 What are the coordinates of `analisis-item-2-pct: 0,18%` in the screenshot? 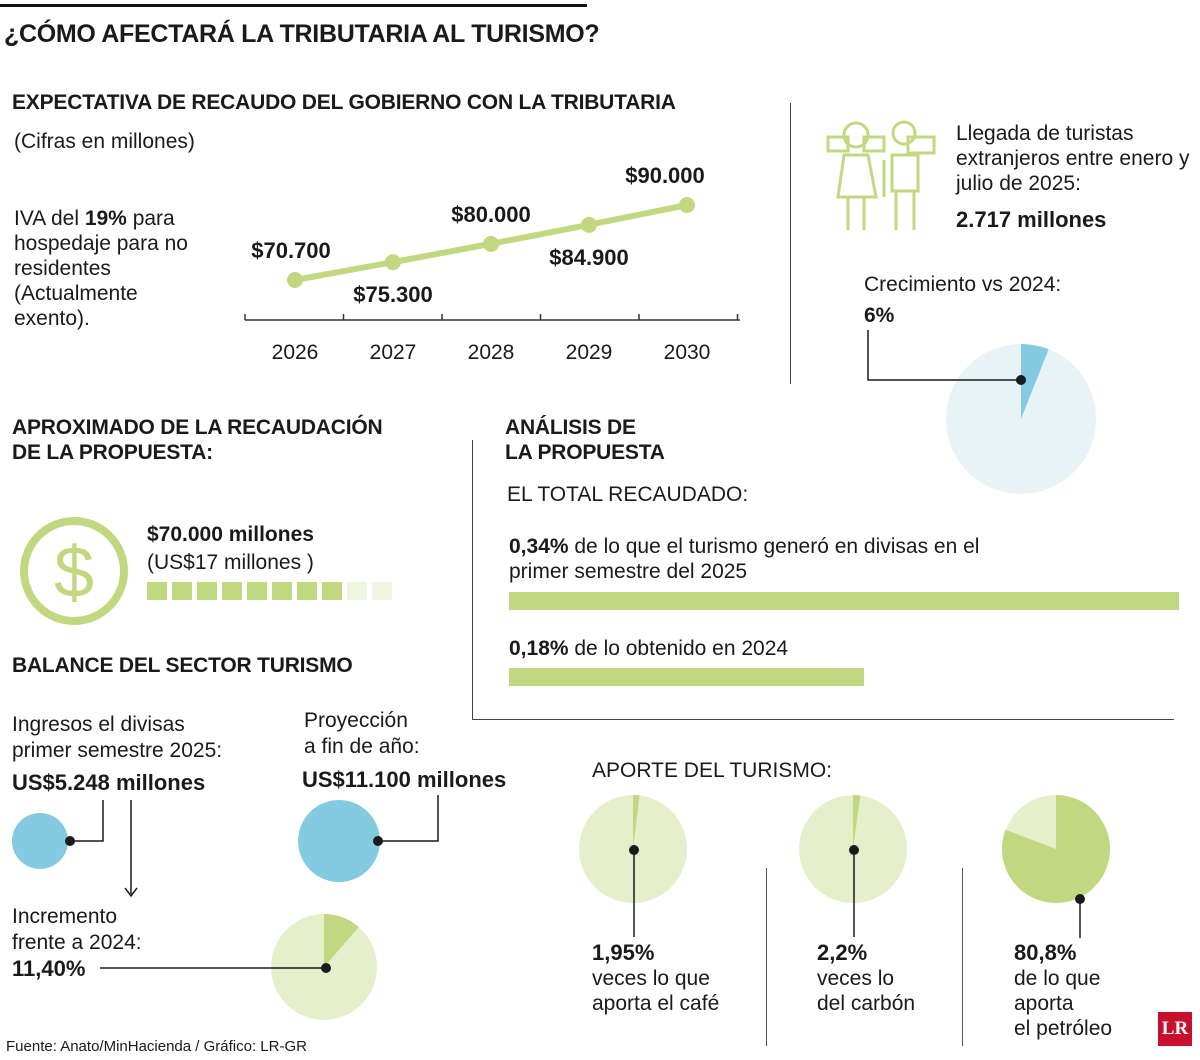 It's located at (539, 648).